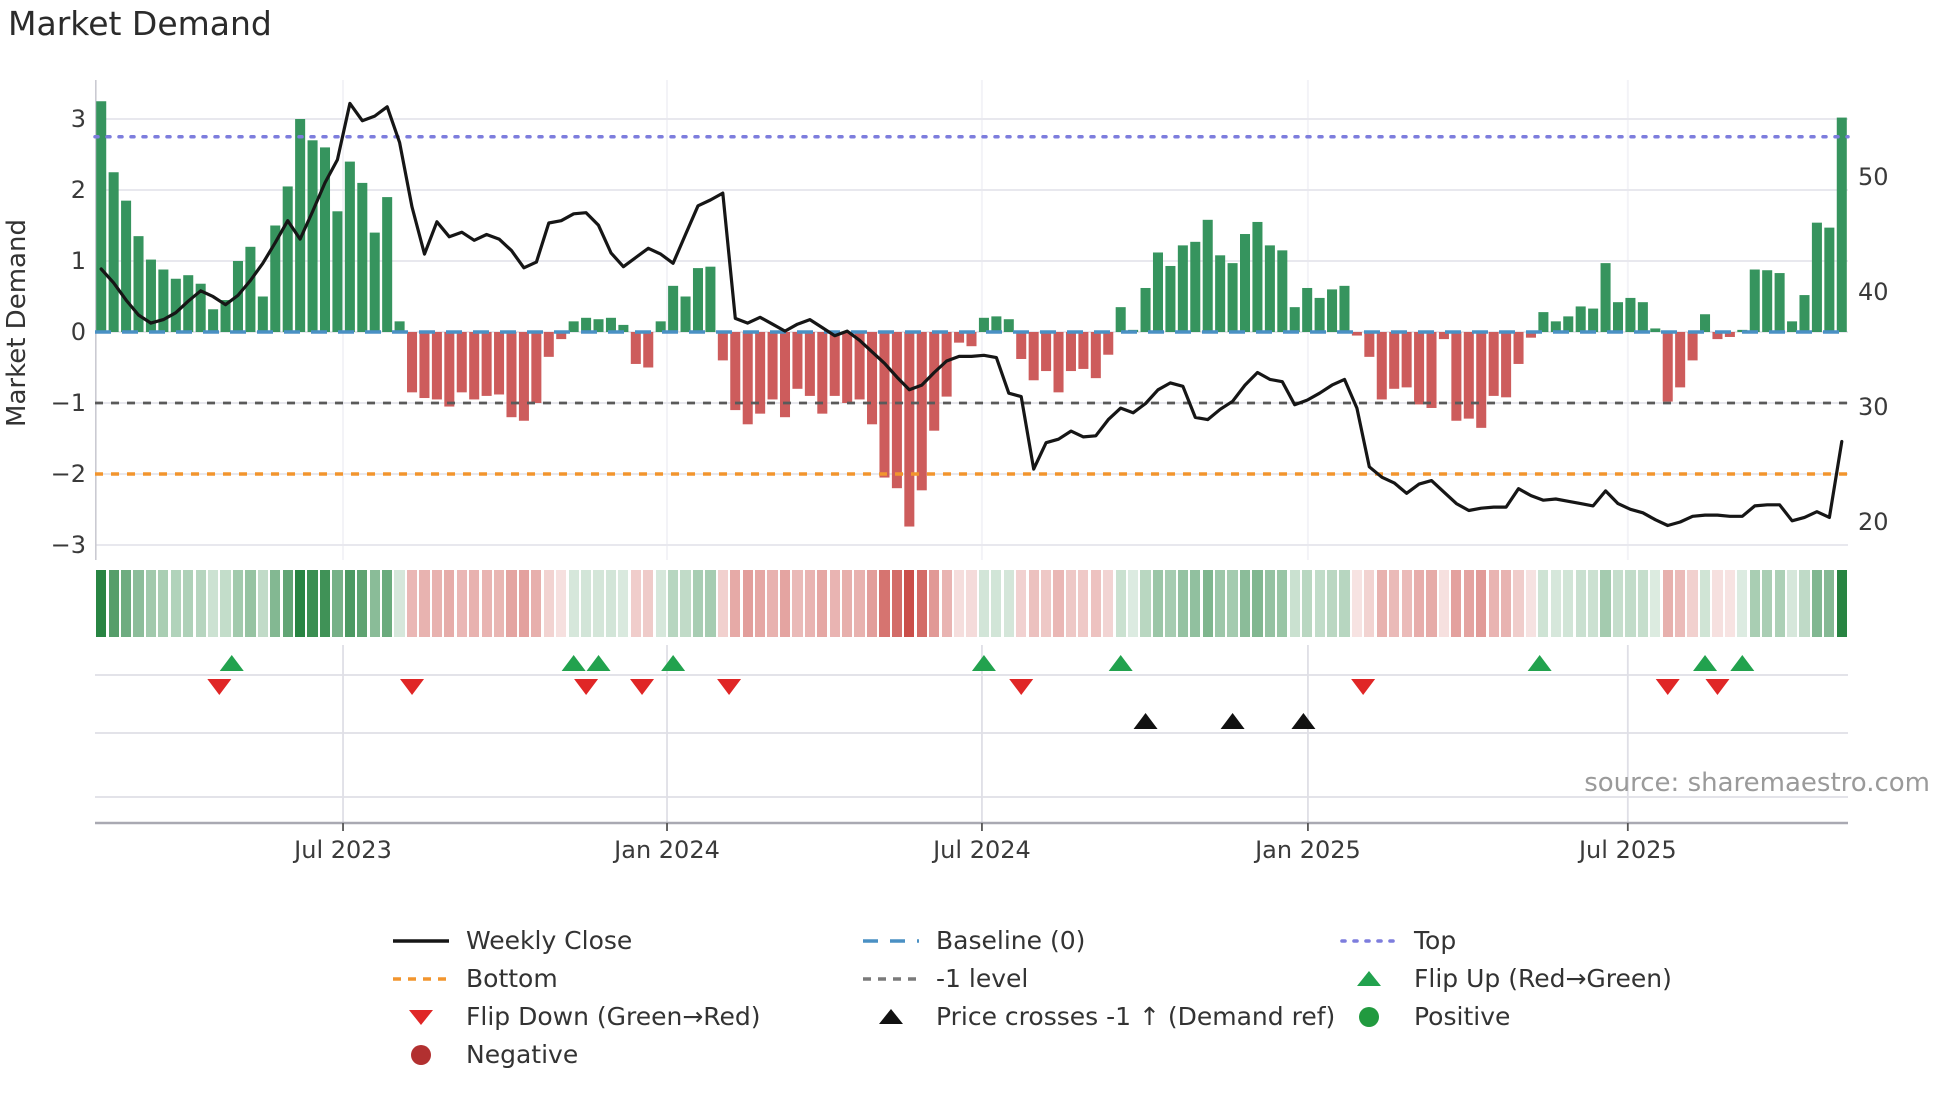 This screenshot has width=1960, height=1102. Describe the element at coordinates (68, 545) in the screenshot. I see `left-tick-label: −3` at that location.